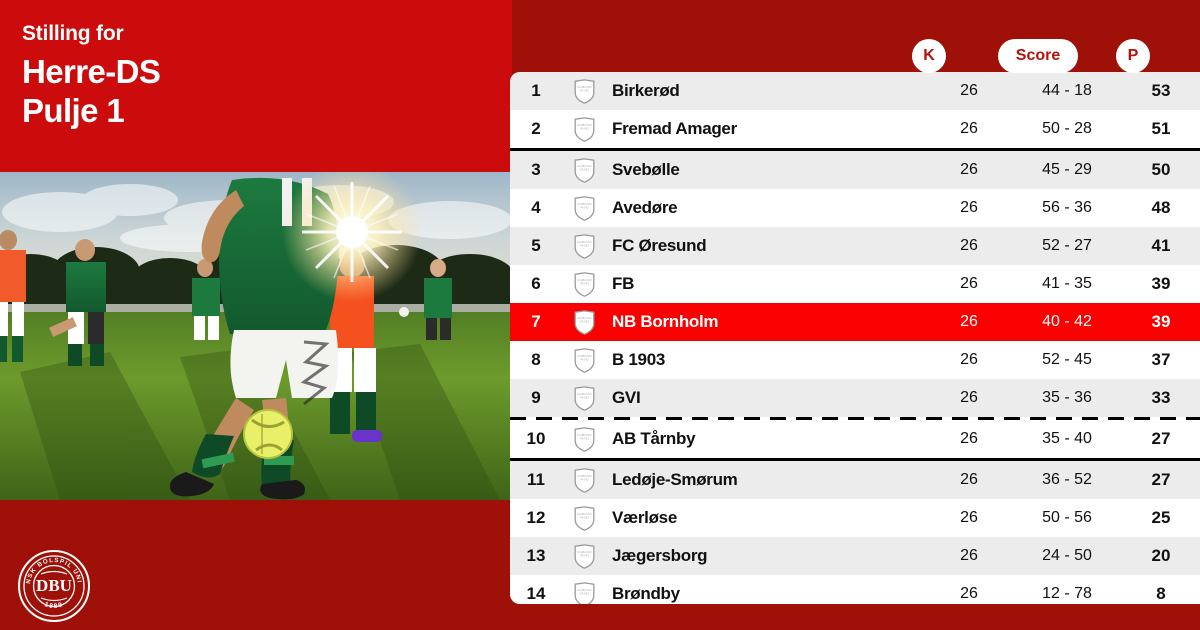 The image size is (1200, 630). What do you see at coordinates (855, 360) in the screenshot?
I see `table-row: 8 KLUBLOGO PA VEJ B 1903 26 52 - 45 37` at bounding box center [855, 360].